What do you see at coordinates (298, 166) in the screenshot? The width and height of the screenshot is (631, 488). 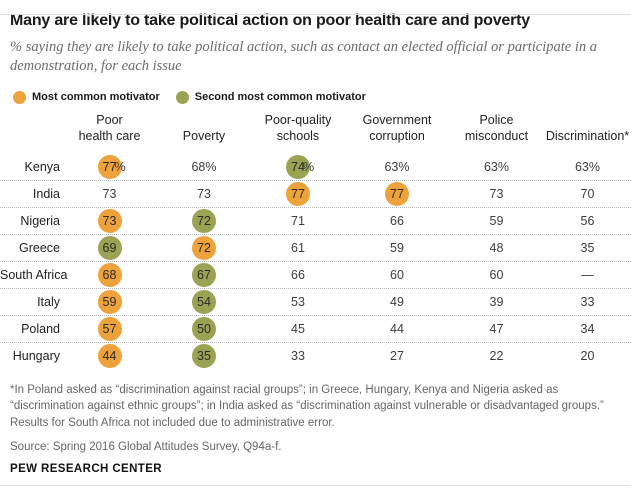 I see `value-cell: 74%` at bounding box center [298, 166].